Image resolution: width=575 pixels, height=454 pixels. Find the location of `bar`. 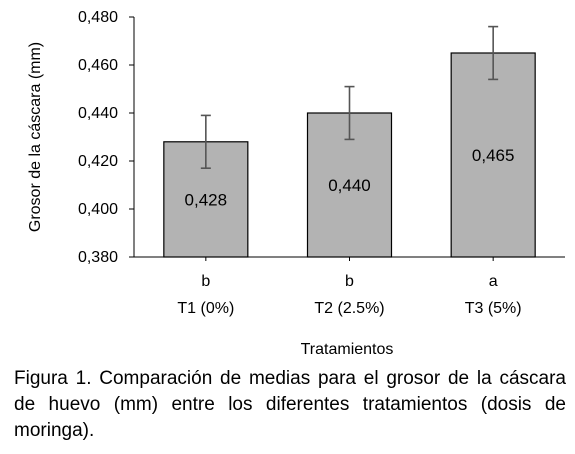

bar is located at coordinates (493, 155).